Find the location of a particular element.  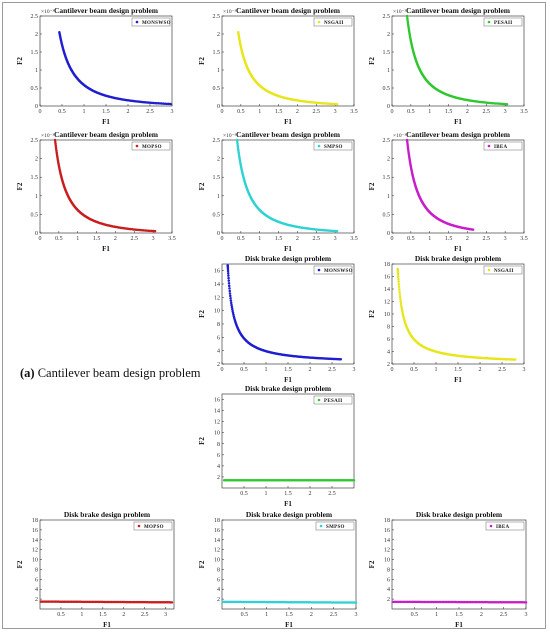

legend-label: MOPSO is located at coordinates (154, 527).